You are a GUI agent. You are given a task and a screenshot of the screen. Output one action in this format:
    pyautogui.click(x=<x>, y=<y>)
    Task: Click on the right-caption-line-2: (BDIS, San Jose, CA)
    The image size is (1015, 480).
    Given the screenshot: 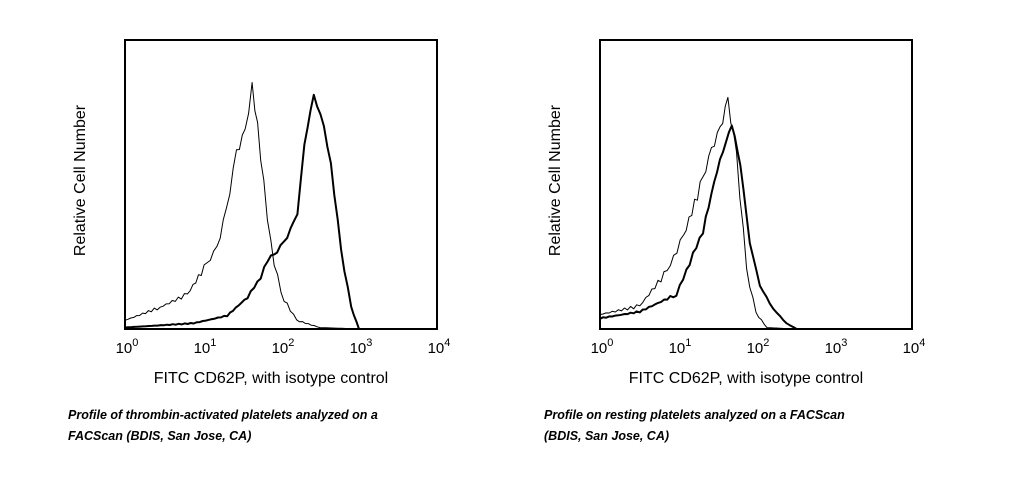 What is the action you would take?
    pyautogui.click(x=607, y=436)
    